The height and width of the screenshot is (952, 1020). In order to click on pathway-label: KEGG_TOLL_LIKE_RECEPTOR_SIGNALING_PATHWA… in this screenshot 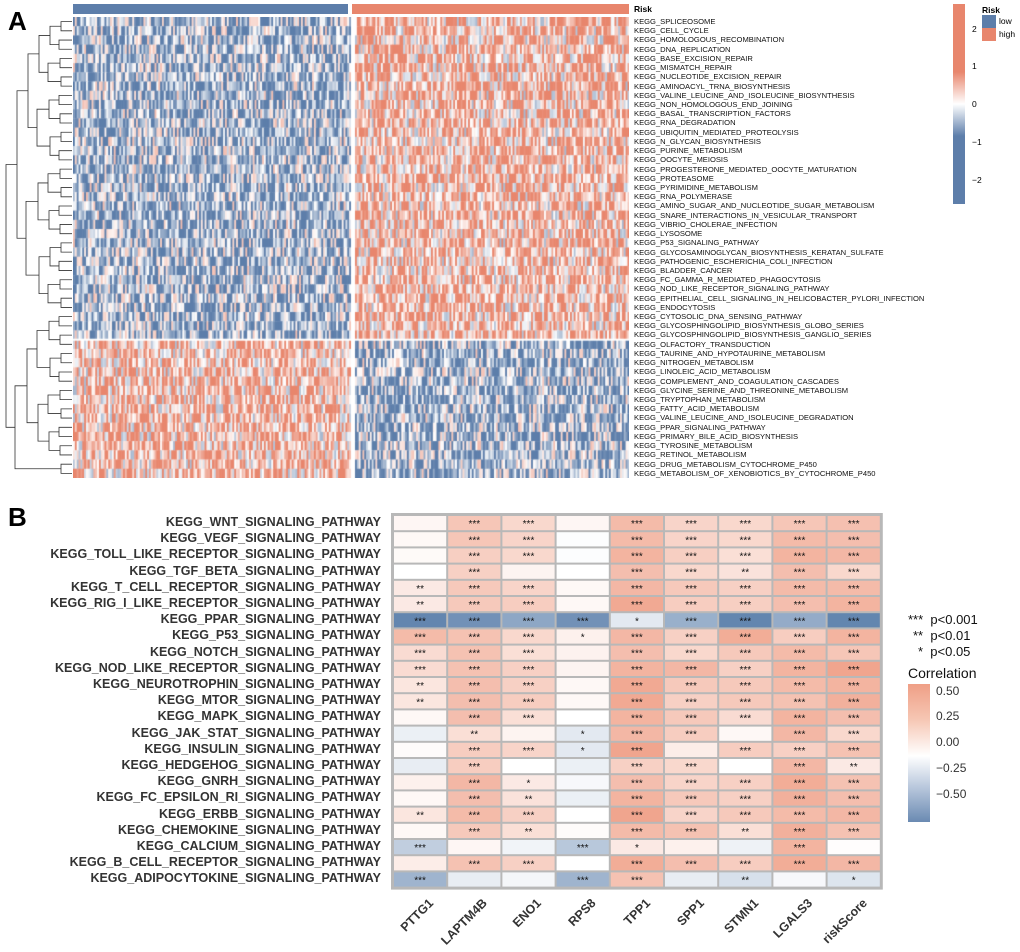, I will do `click(215, 554)`.